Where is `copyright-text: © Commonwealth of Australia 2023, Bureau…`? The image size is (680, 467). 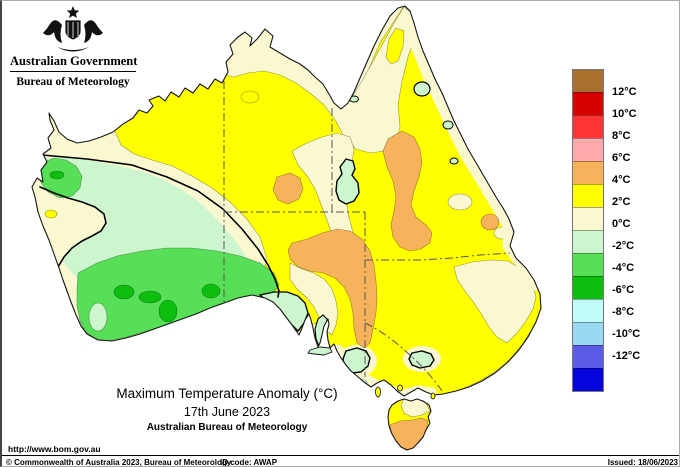 copyright-text: © Commonwealth of Australia 2023, Bureau… is located at coordinates (119, 462).